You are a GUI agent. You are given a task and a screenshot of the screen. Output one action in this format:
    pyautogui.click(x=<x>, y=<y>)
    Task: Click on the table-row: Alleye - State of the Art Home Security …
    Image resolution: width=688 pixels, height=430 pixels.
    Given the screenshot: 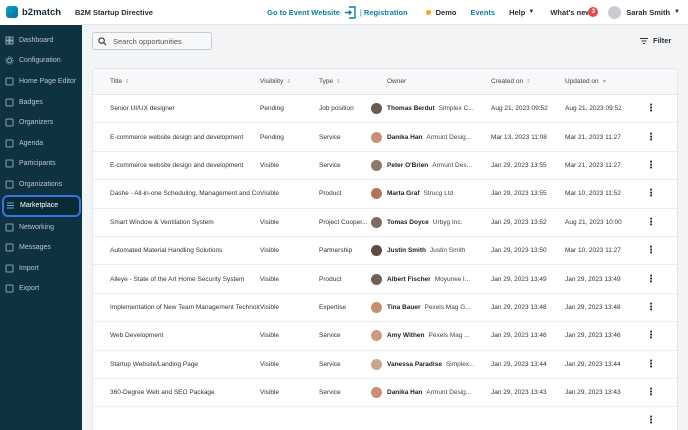 What is the action you would take?
    pyautogui.click(x=385, y=279)
    